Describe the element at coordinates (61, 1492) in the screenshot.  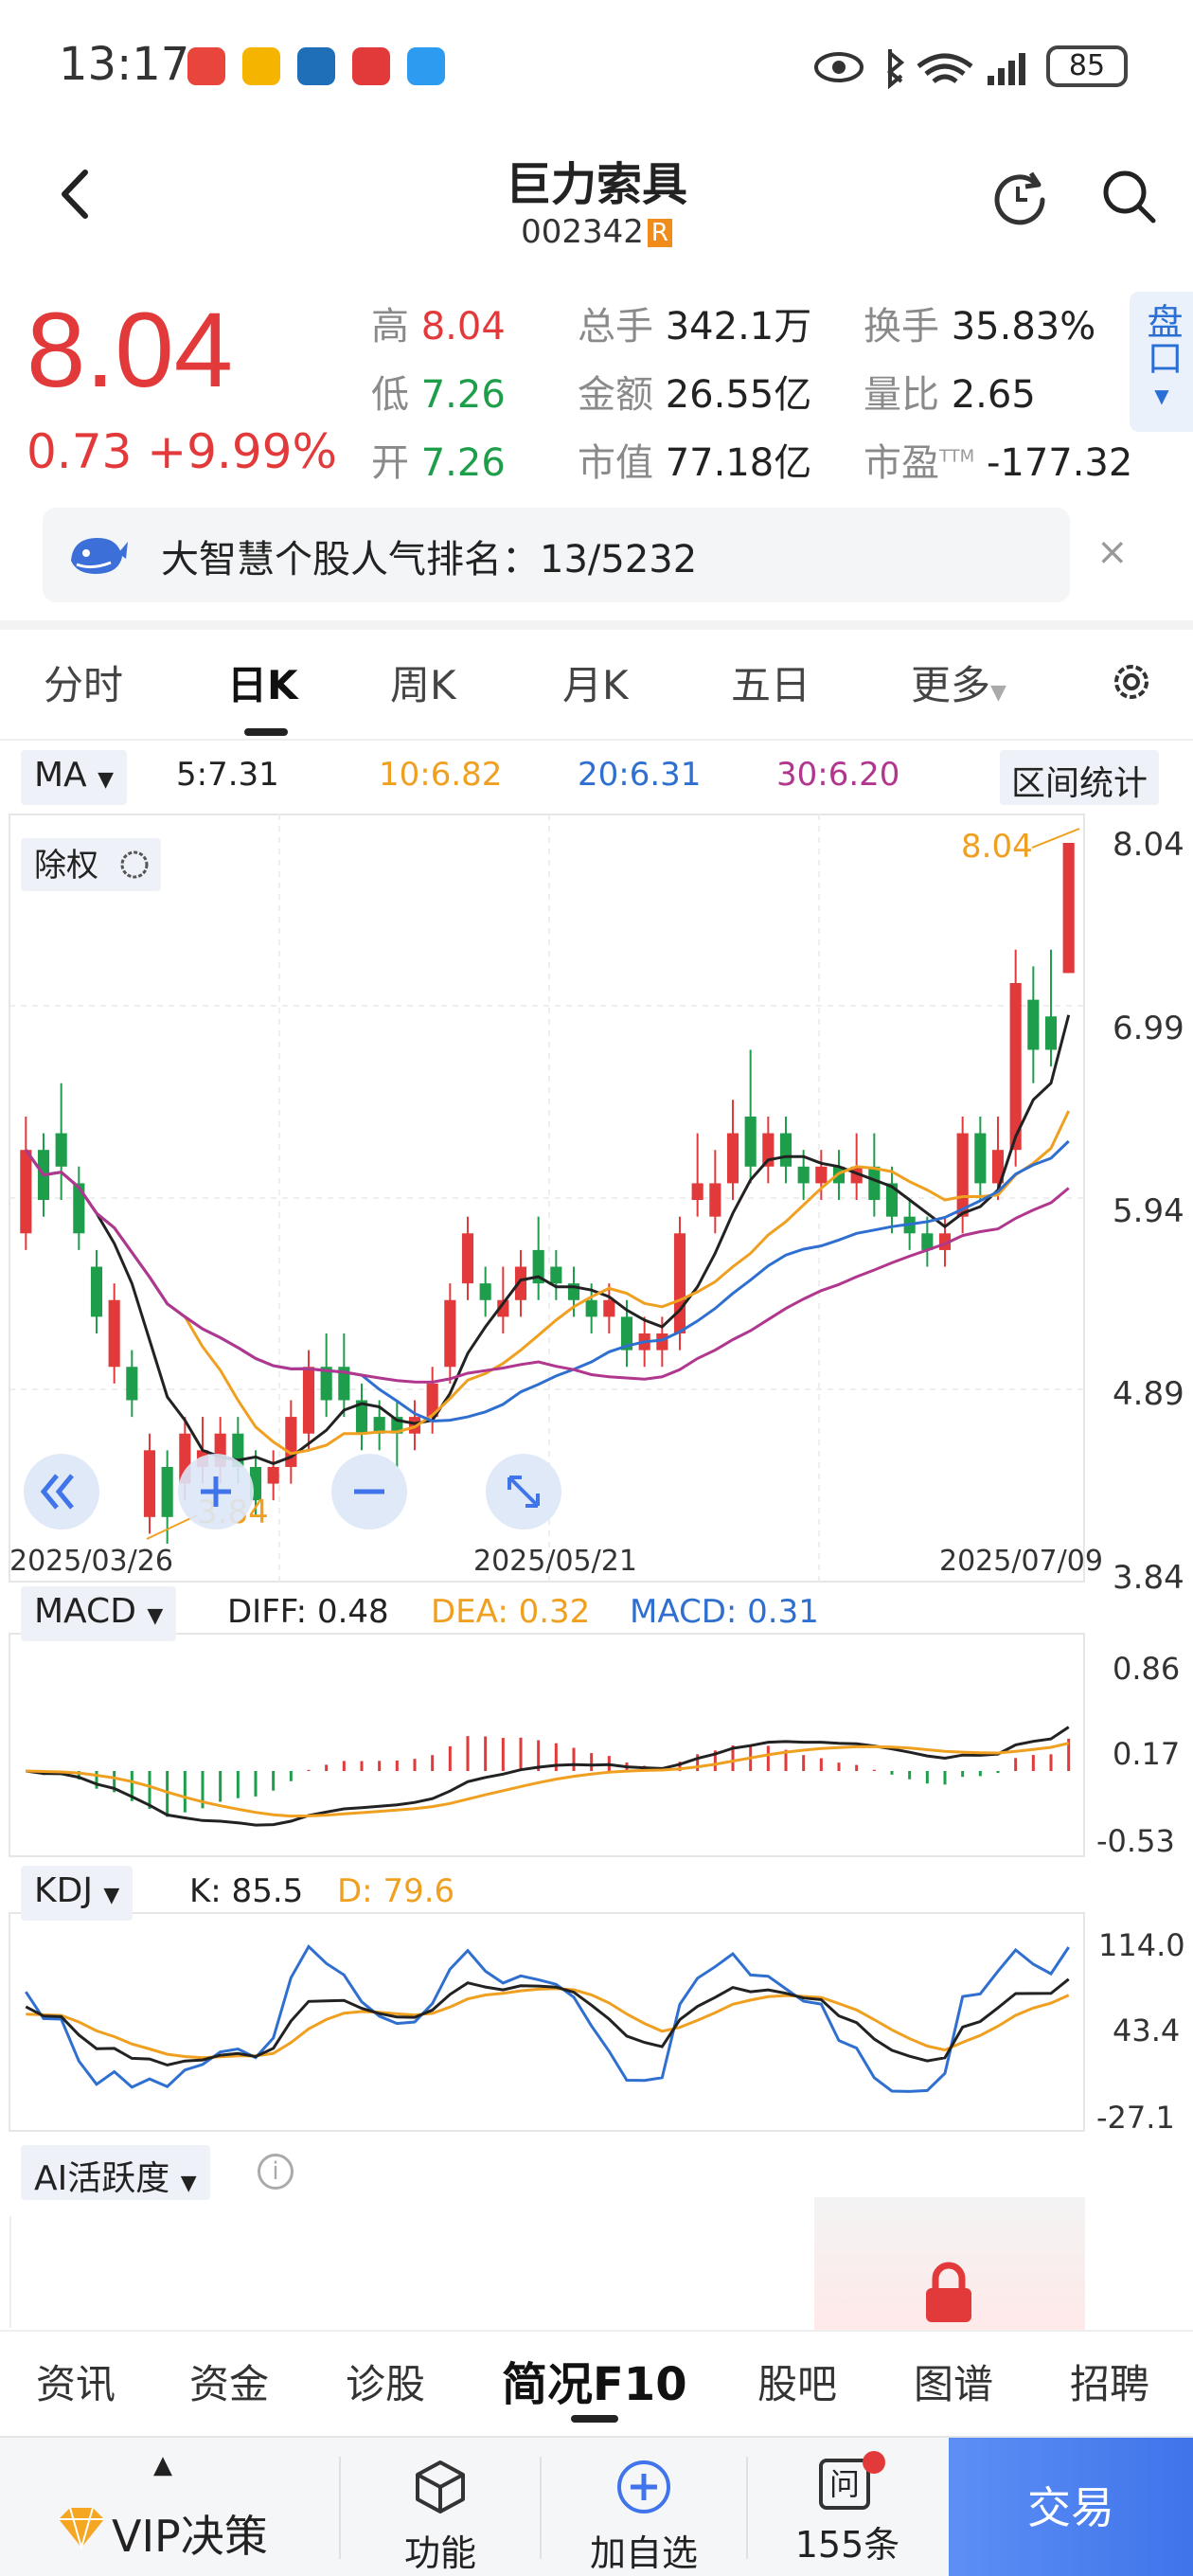
I see `scroll-left-button` at that location.